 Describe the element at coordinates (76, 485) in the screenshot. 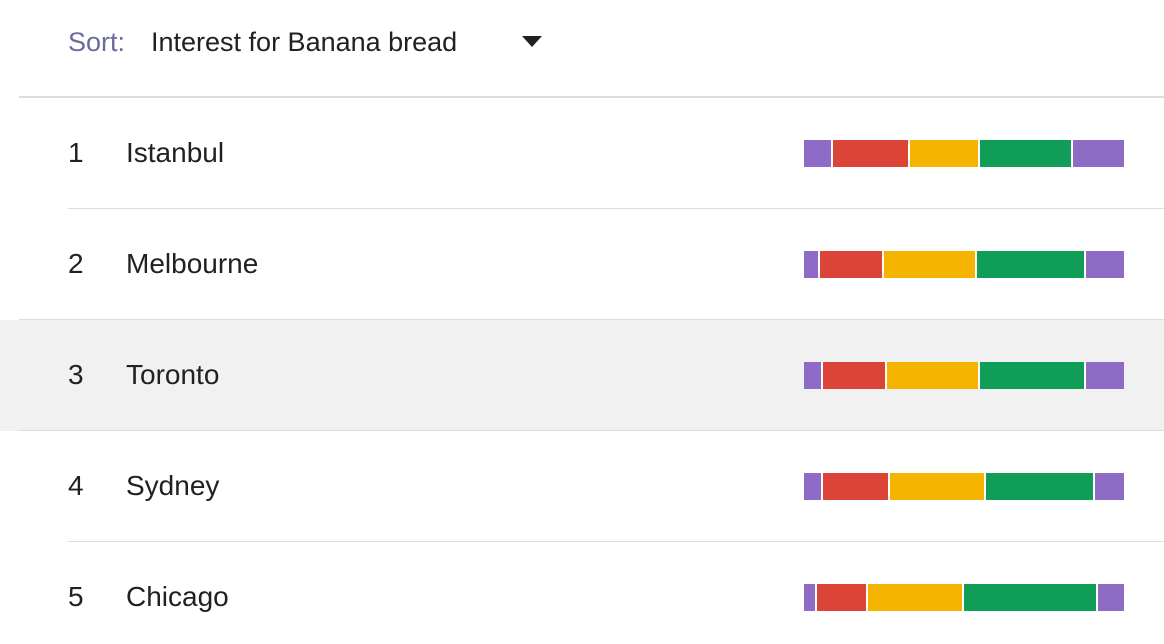

I see `rank-number: 4` at that location.